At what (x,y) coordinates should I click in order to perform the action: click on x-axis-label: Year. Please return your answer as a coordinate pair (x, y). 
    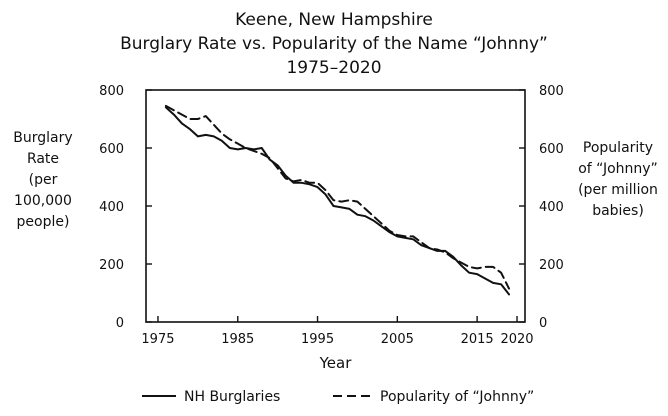
    Looking at the image, I should click on (336, 363).